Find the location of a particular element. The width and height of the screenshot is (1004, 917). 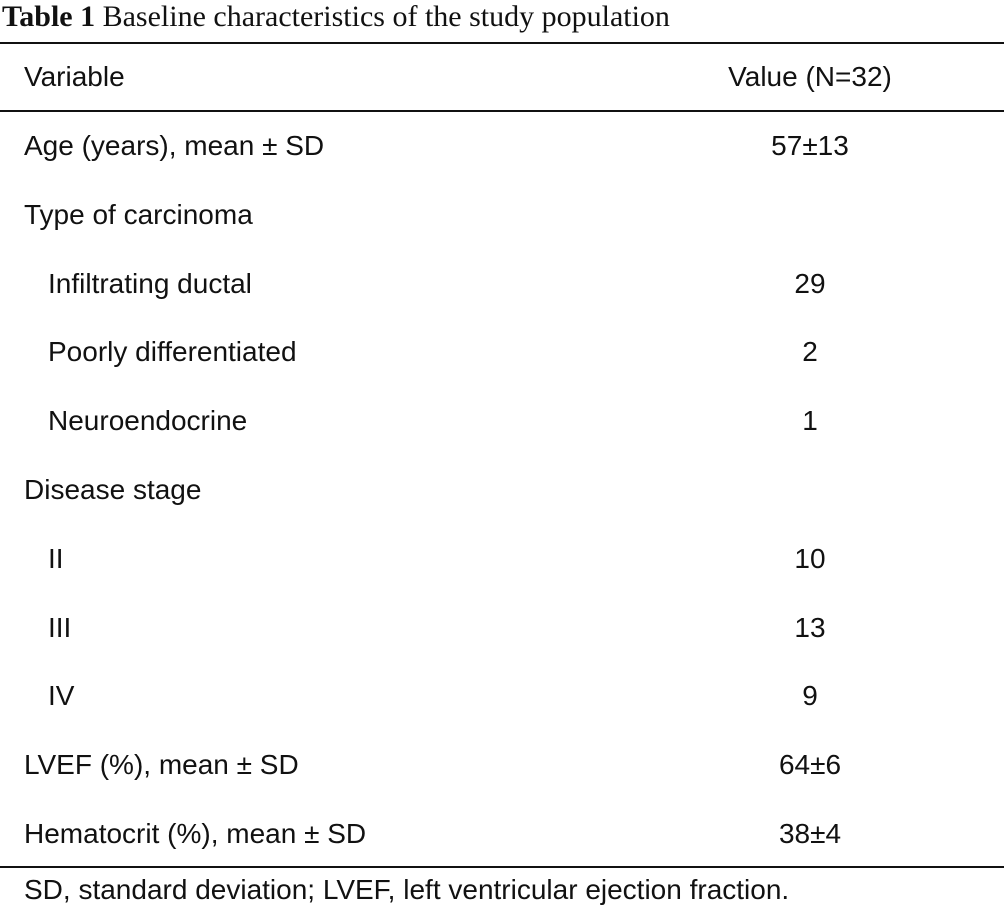

row-variable: Neuroendocrine is located at coordinates (148, 420).